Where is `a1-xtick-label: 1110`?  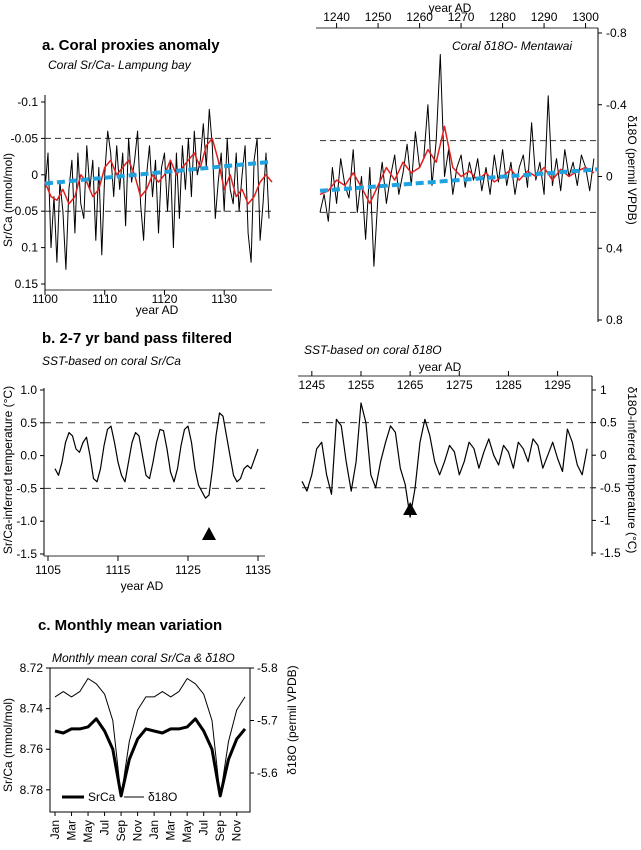 a1-xtick-label: 1110 is located at coordinates (104, 299).